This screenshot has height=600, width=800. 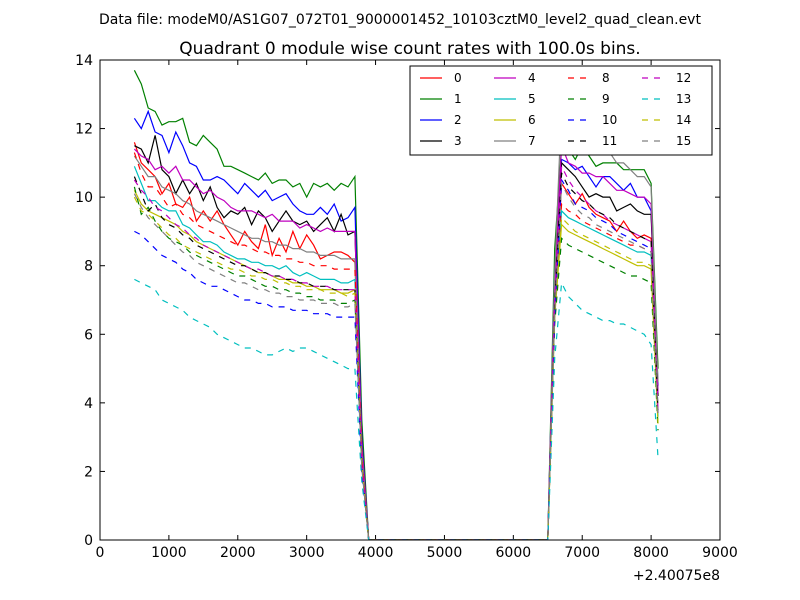 I want to click on y-tick-label: 10, so click(x=84, y=198).